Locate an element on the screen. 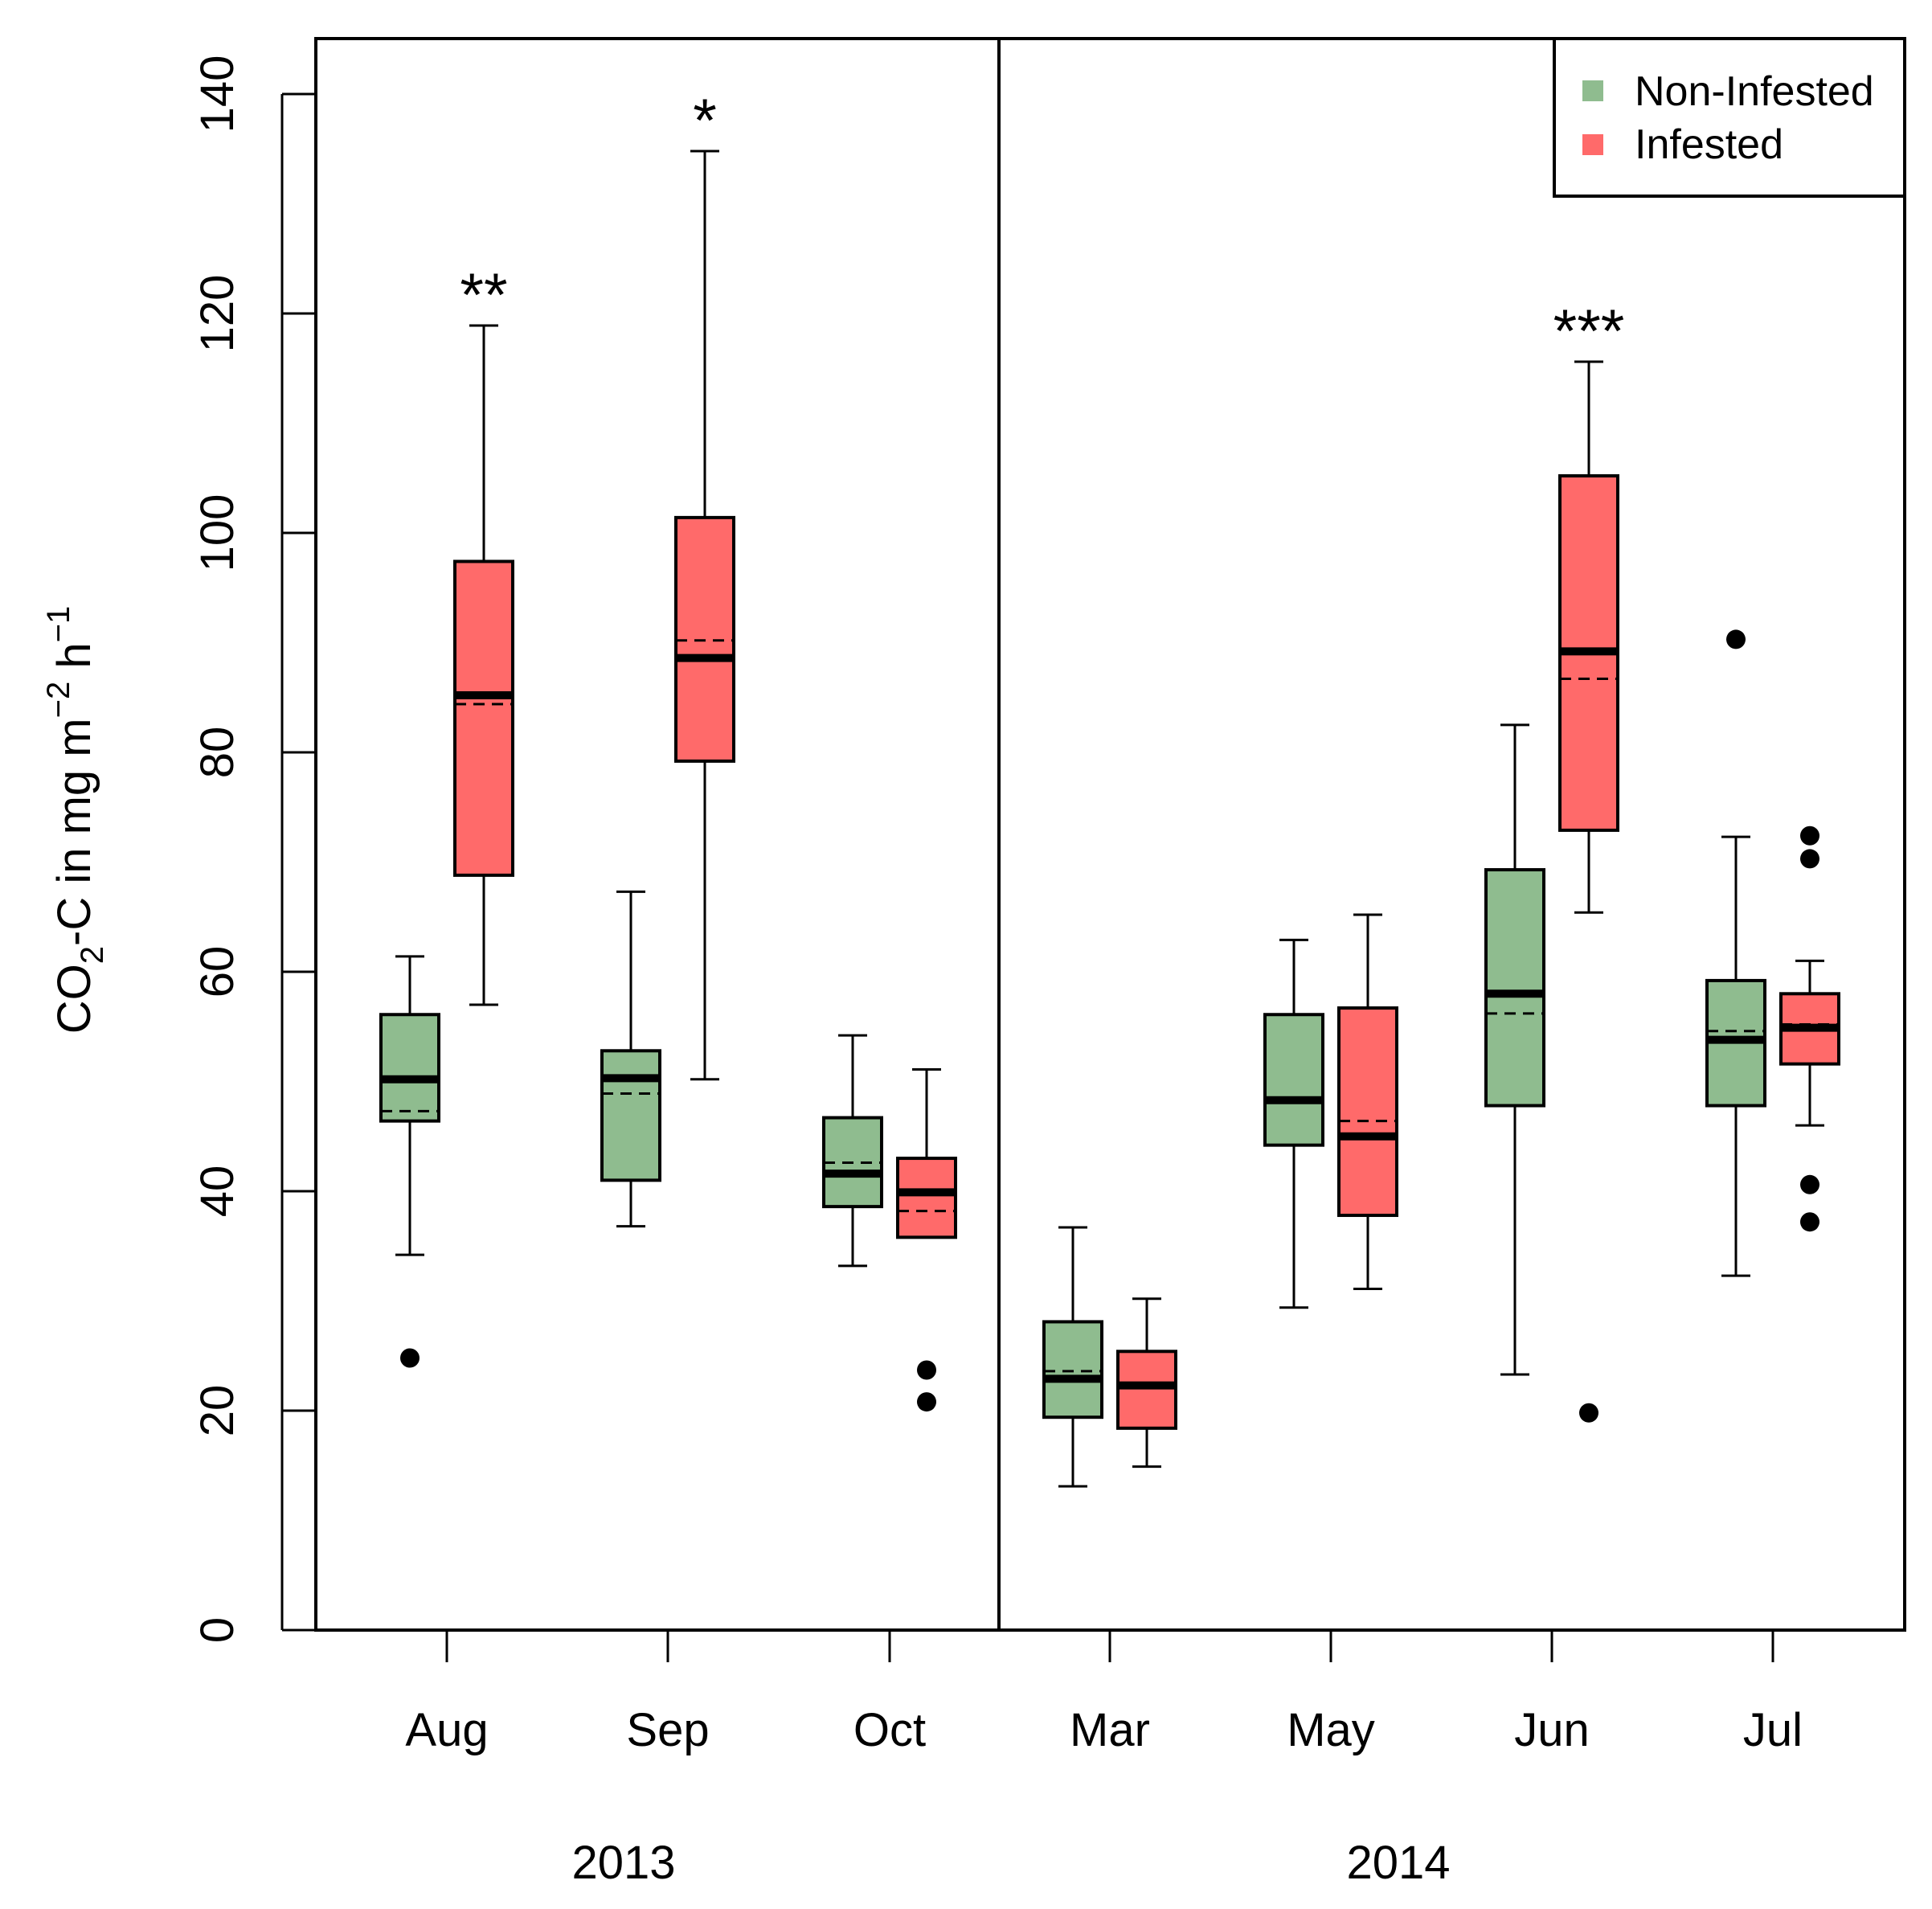  iqr-box-non-infested-aug is located at coordinates (409, 1068).